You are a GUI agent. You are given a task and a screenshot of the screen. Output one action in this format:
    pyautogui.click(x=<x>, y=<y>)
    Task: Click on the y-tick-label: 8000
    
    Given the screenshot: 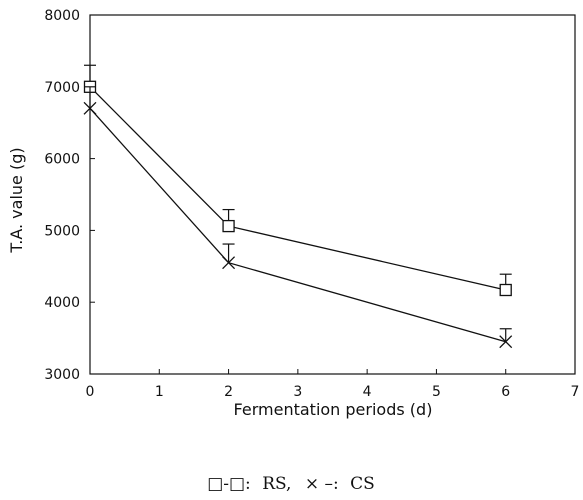 What is the action you would take?
    pyautogui.click(x=62, y=16)
    